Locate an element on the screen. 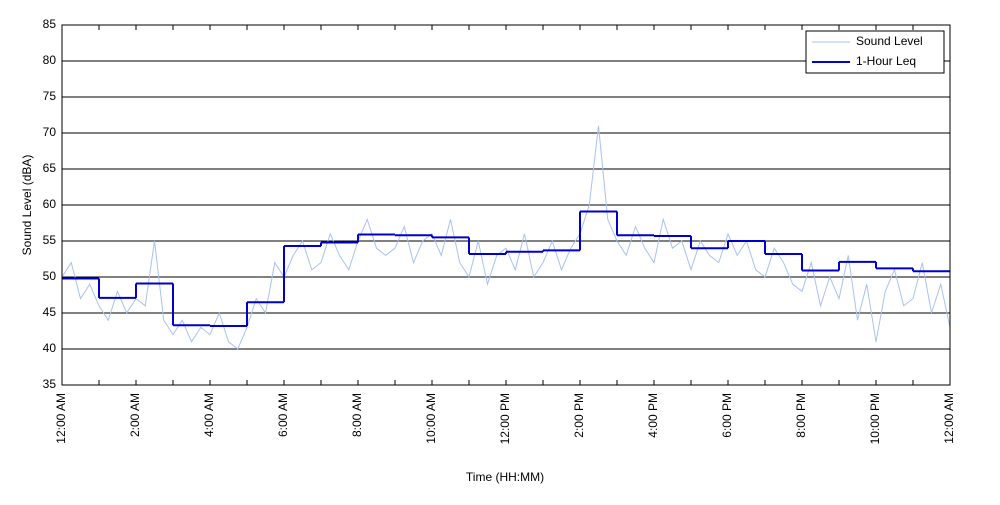  y-tick-label: 85 is located at coordinates (50, 24).